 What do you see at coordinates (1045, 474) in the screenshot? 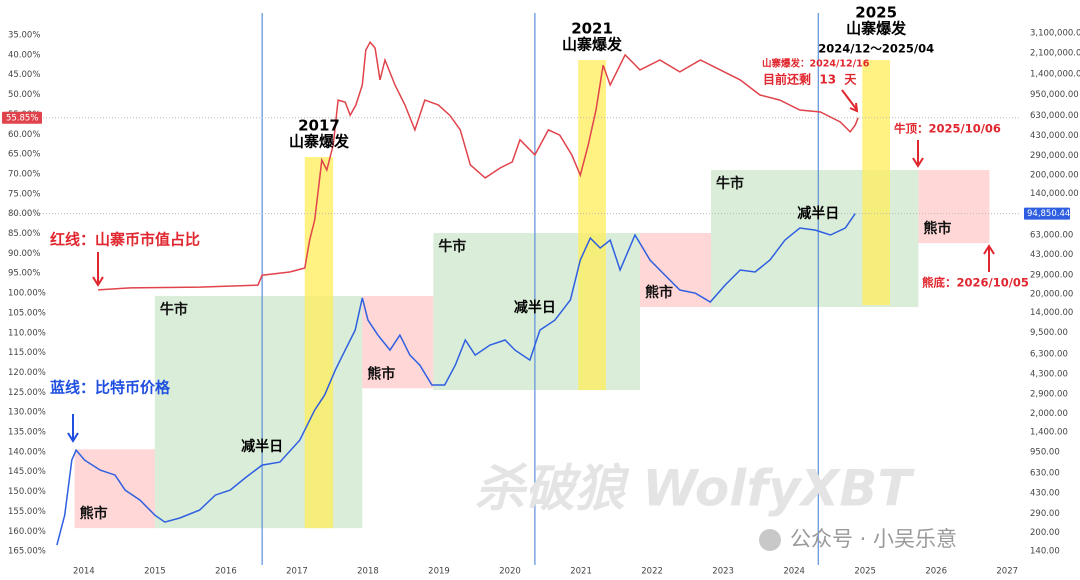
I see `y2-tick-label: 630.00` at bounding box center [1045, 474].